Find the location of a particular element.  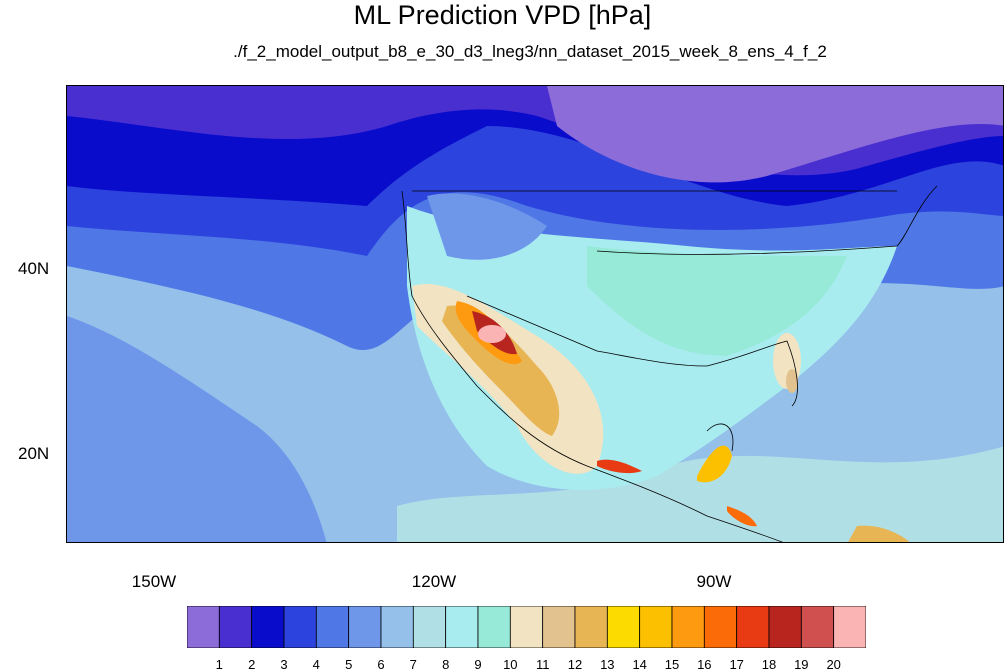

colorbar-level-label: 8 is located at coordinates (446, 664).